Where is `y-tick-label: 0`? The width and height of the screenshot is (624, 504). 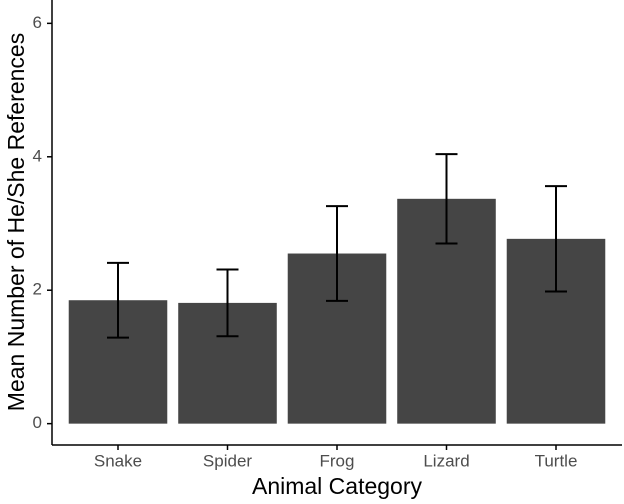
y-tick-label: 0 is located at coordinates (37, 422).